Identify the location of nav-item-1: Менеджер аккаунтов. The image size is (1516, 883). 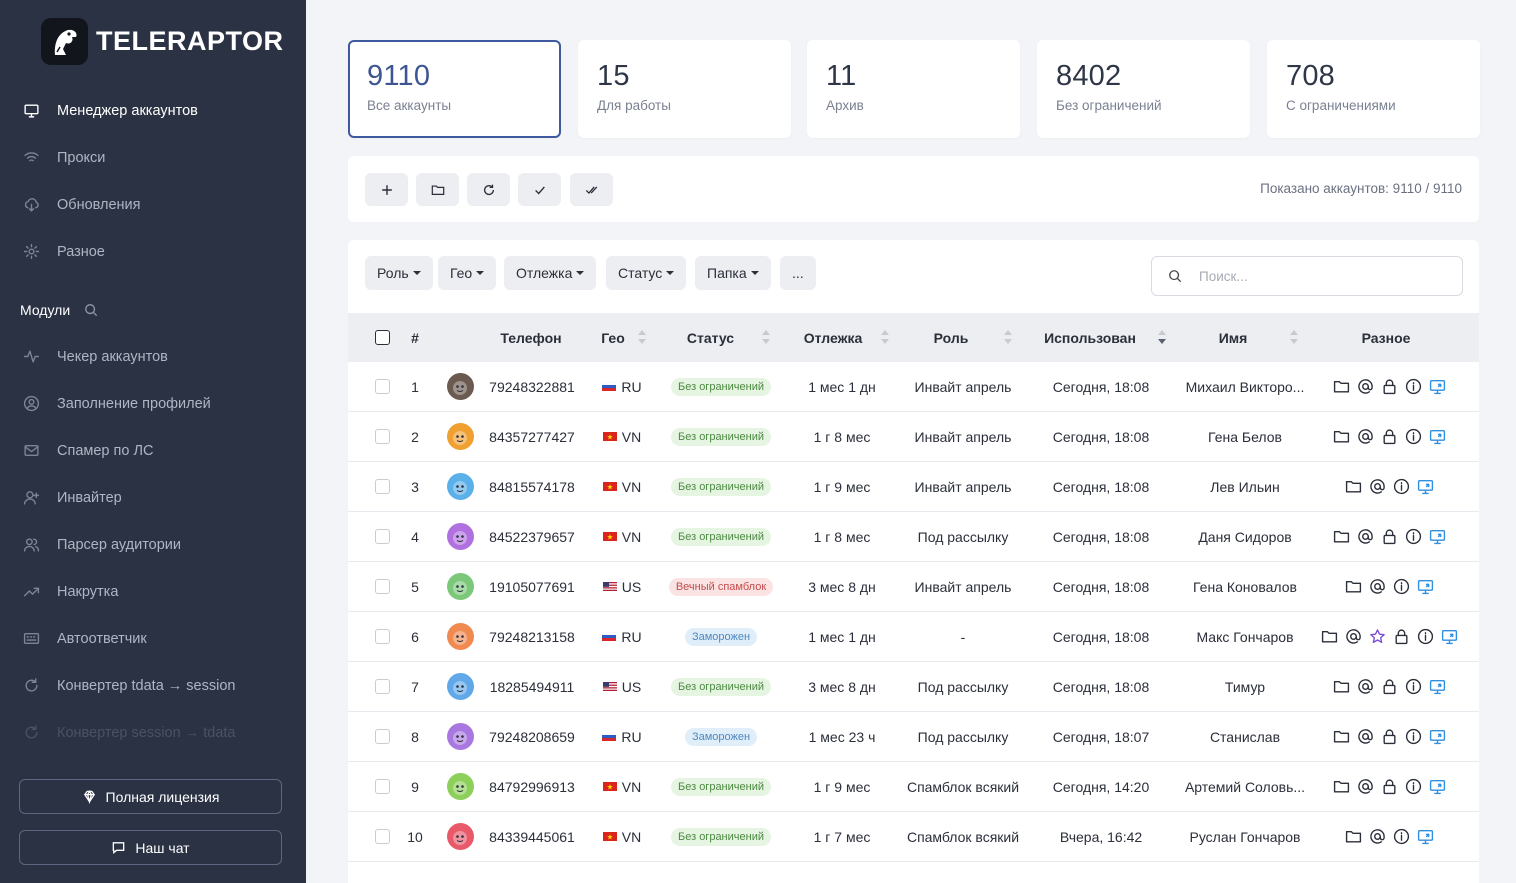
(153, 110).